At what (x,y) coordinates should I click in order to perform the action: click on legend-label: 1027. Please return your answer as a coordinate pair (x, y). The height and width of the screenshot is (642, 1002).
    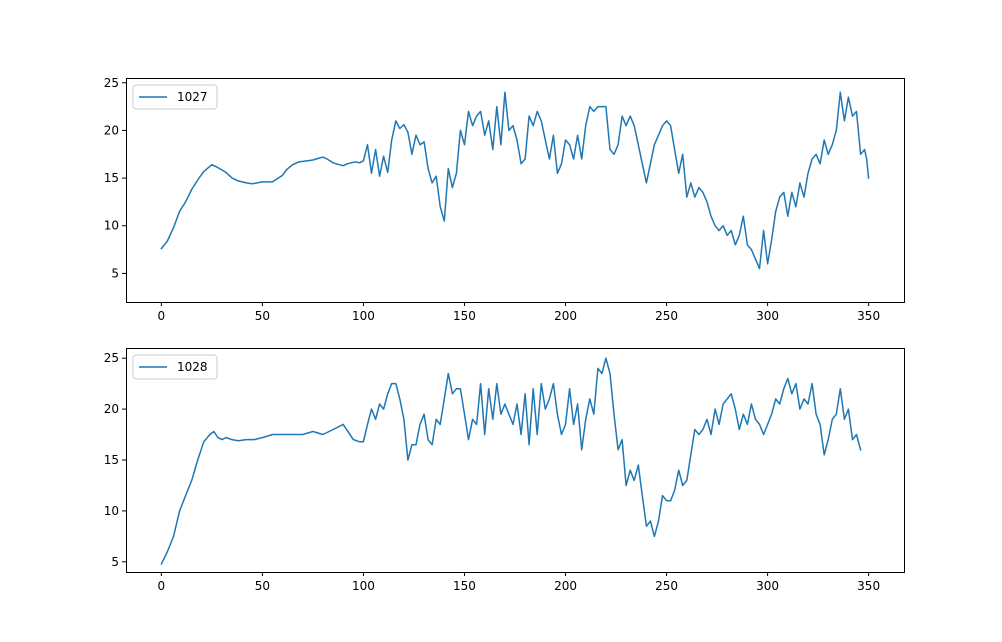
    Looking at the image, I should click on (192, 97).